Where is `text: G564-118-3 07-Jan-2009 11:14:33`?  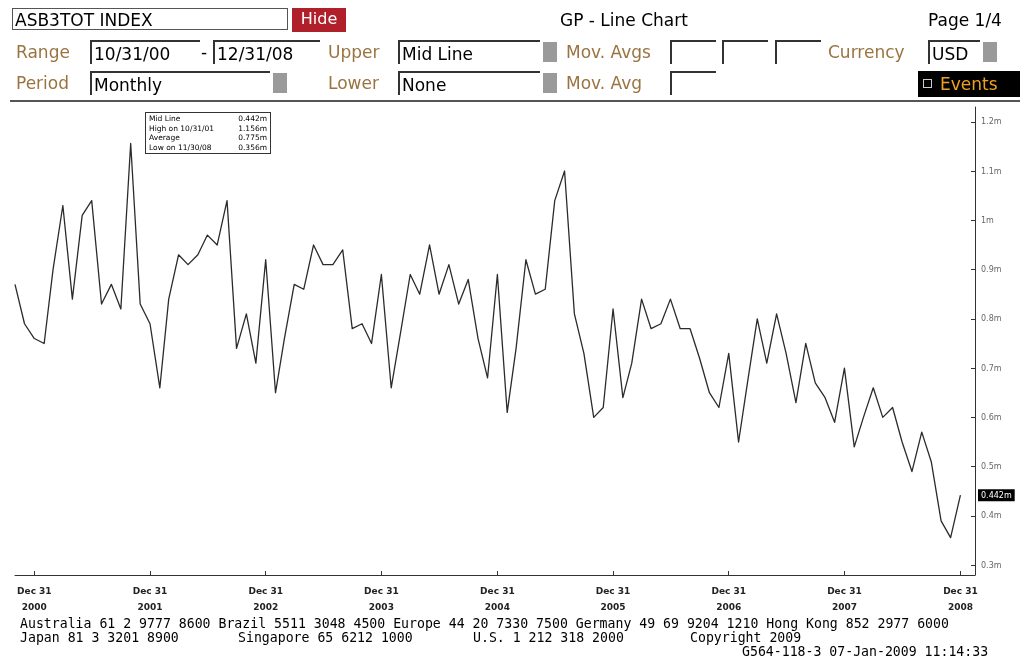 text: G564-118-3 07-Jan-2009 11:14:33 is located at coordinates (865, 651).